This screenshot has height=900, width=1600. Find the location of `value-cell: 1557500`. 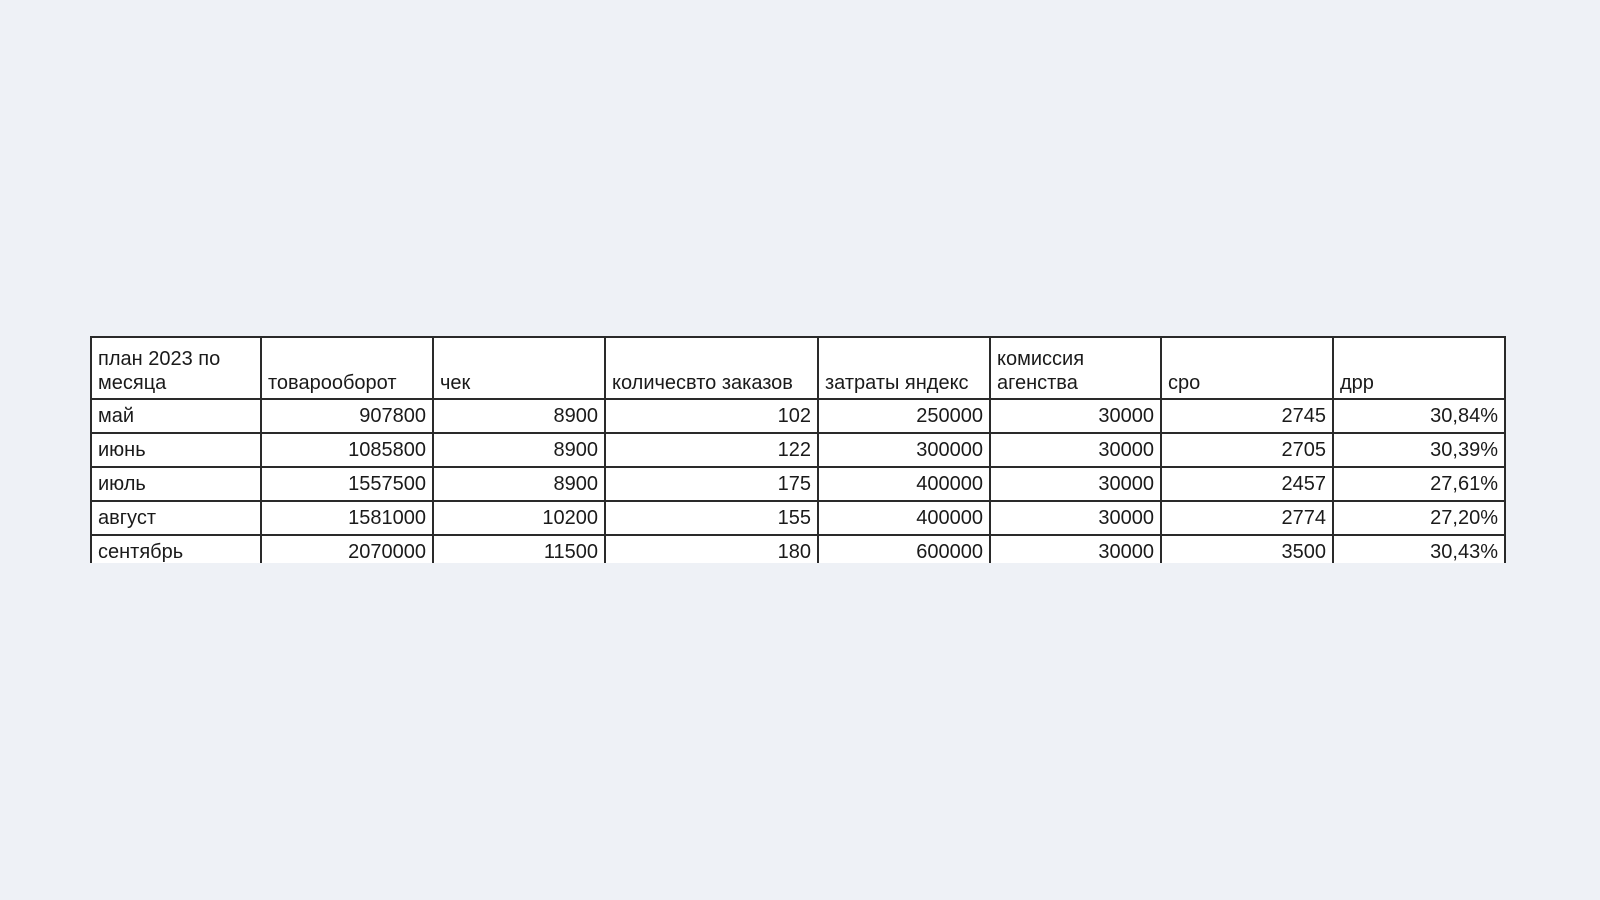

value-cell: 1557500 is located at coordinates (347, 484).